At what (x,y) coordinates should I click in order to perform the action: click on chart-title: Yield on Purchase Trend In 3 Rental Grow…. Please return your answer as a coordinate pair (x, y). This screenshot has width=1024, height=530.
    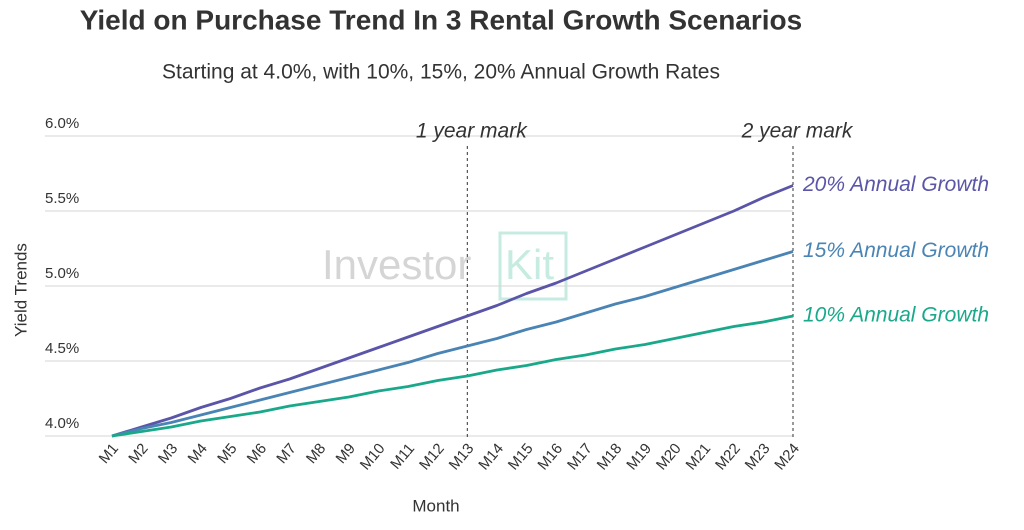
    Looking at the image, I should click on (441, 19).